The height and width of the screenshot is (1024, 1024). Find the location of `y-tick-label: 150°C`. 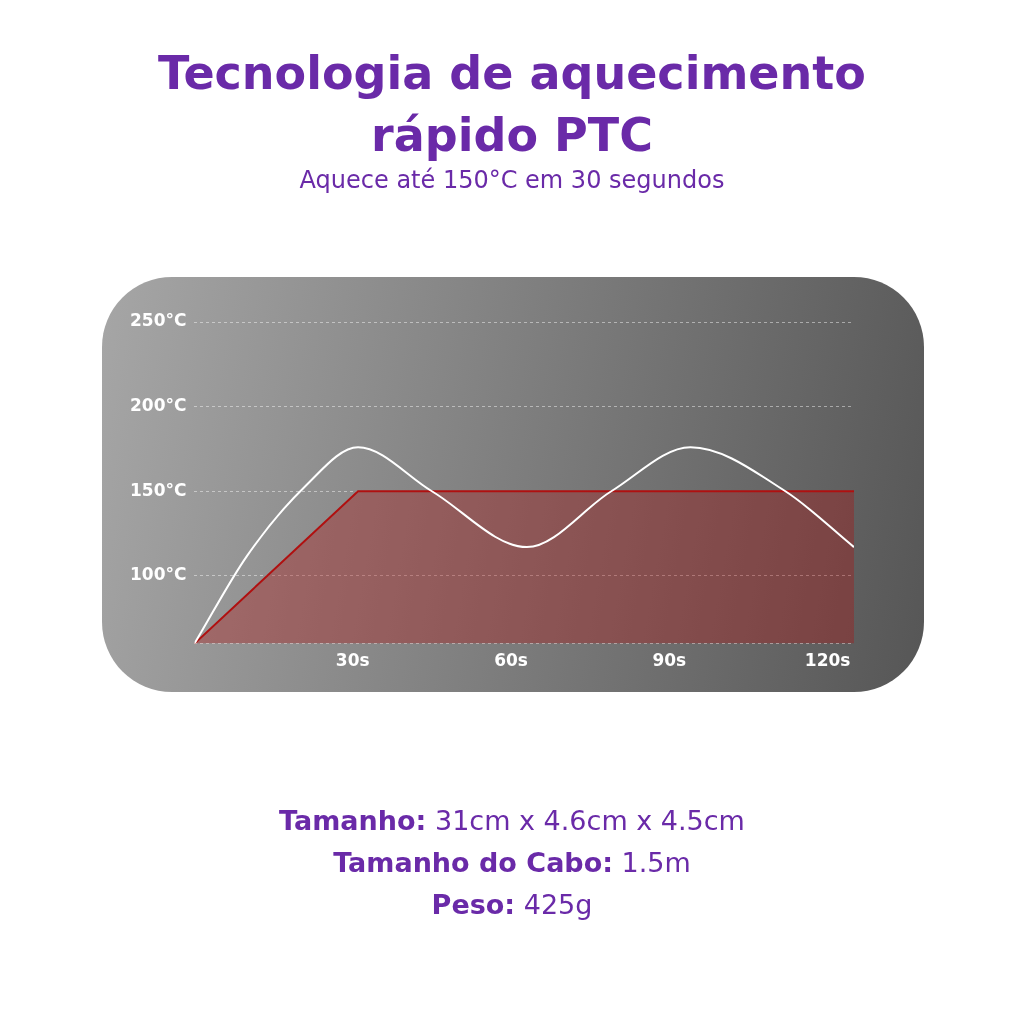

y-tick-label: 150°C is located at coordinates (158, 489).